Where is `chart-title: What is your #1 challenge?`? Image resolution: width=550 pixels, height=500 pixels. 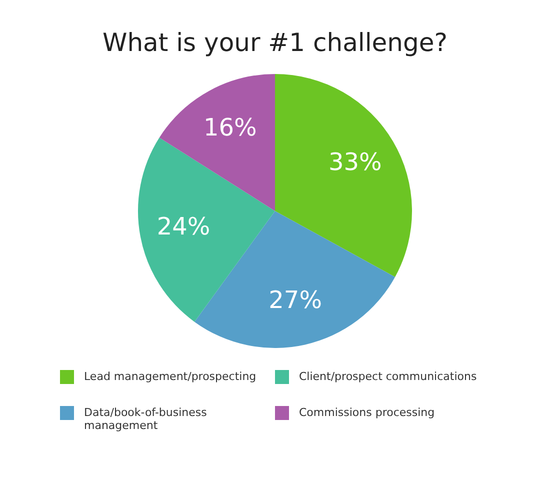
chart-title: What is your #1 challenge? is located at coordinates (275, 43).